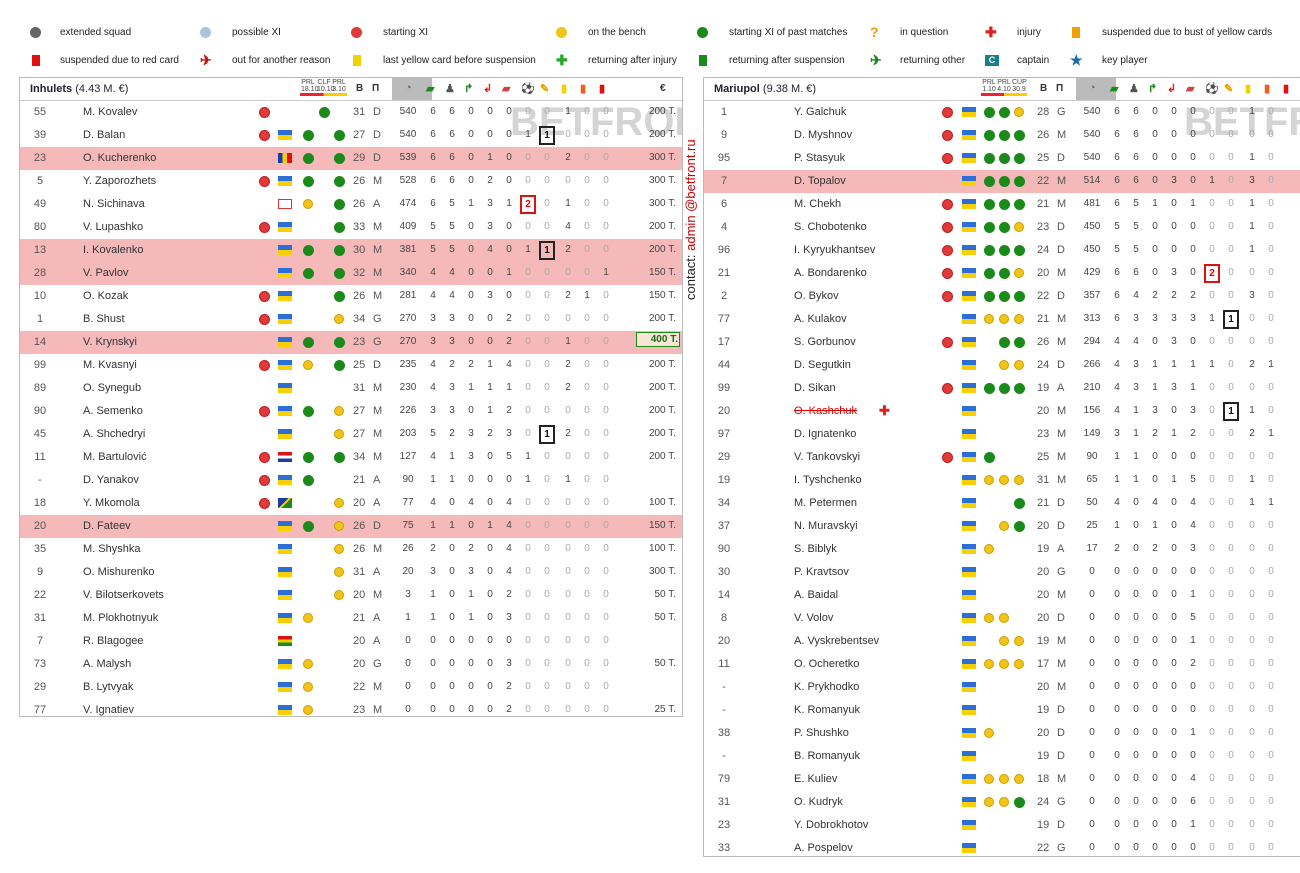  I want to click on player-name: A. Kulakov, so click(820, 319).